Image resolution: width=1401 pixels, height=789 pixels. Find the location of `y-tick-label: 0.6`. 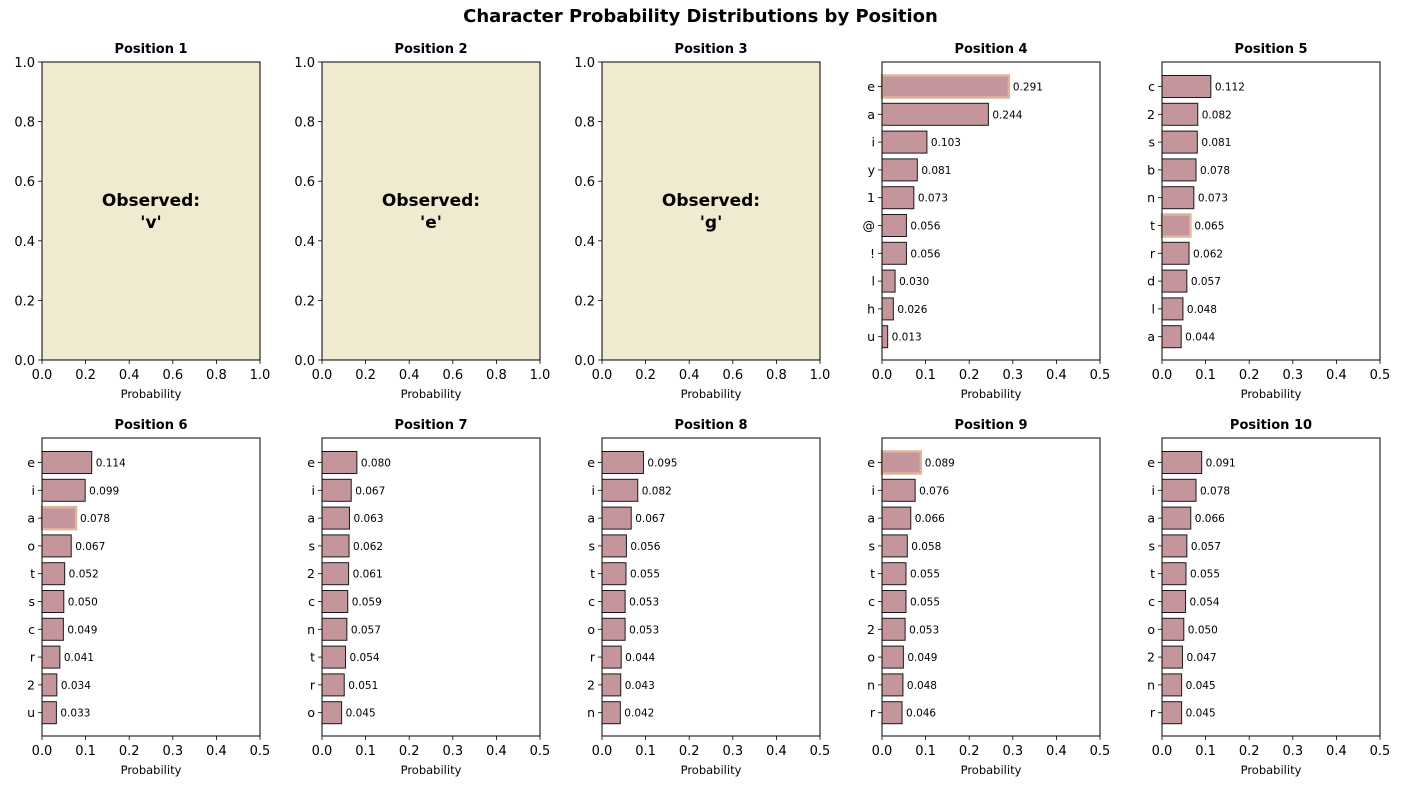

y-tick-label: 0.6 is located at coordinates (24, 182).